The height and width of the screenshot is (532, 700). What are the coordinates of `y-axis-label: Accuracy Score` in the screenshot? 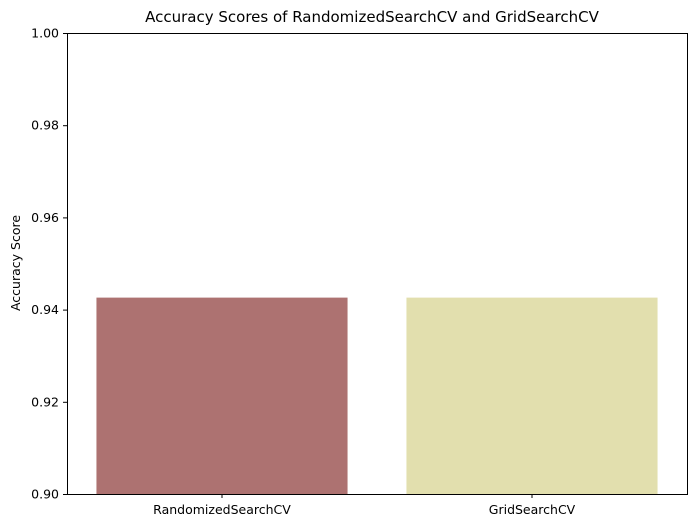 It's located at (15, 263).